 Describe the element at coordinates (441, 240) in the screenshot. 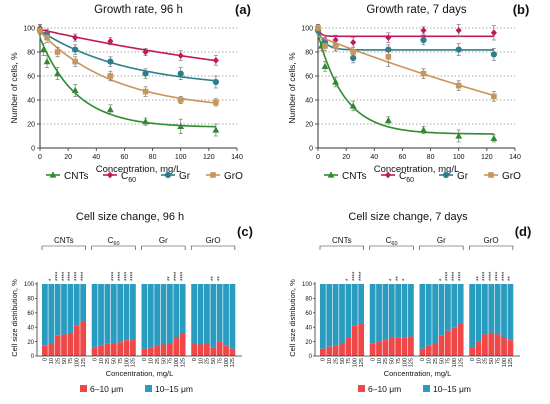

I see `group-label-Gr: Gr` at that location.